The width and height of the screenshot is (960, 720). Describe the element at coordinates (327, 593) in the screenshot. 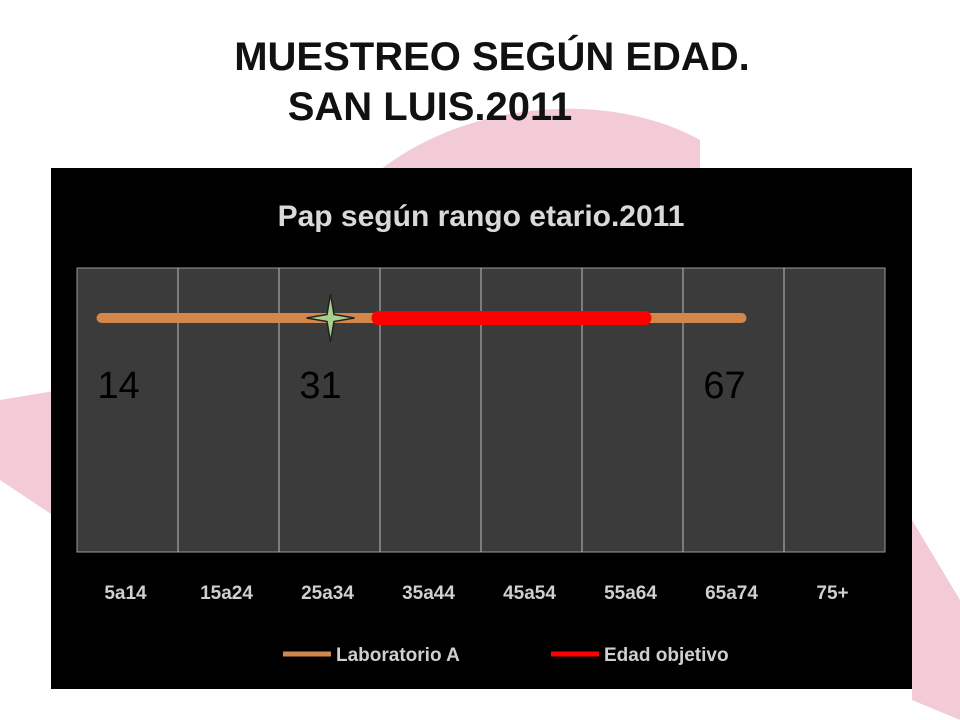

I see `x-tick-label: 25a34` at that location.